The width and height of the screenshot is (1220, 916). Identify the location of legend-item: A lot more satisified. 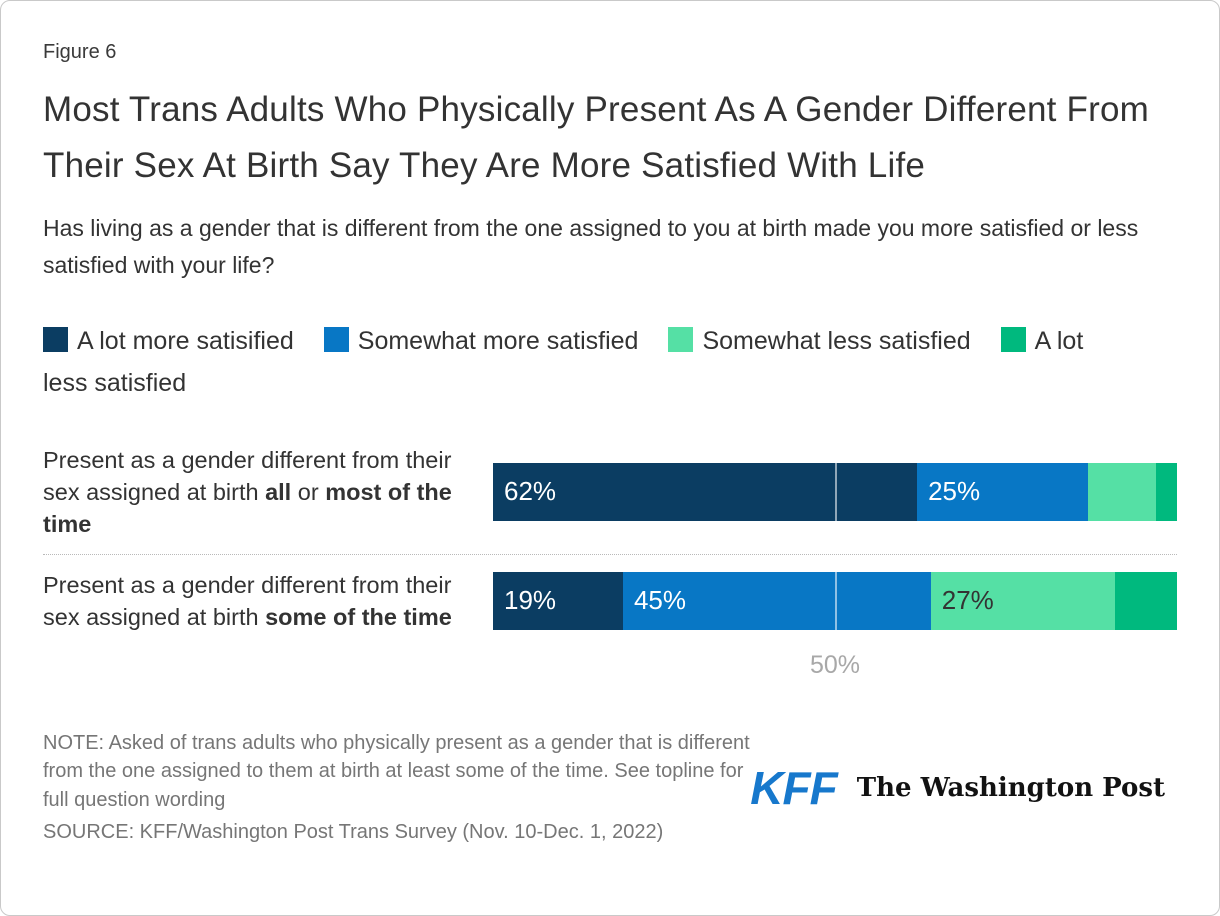
(168, 340).